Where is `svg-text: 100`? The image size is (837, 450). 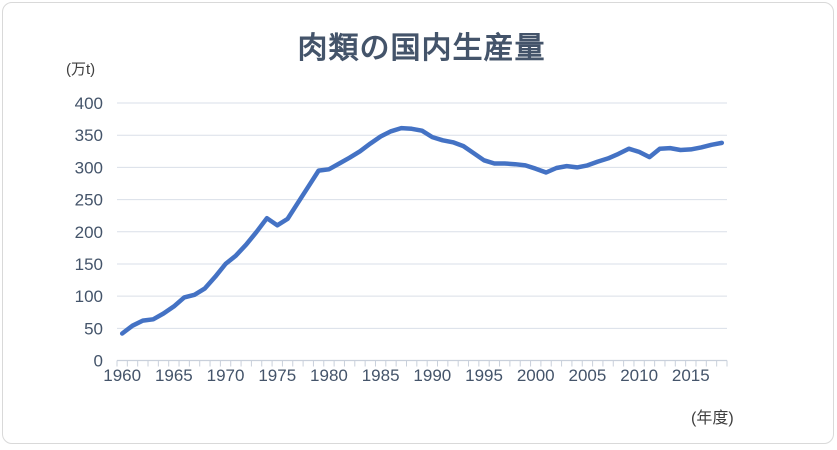
svg-text: 100 is located at coordinates (89, 296).